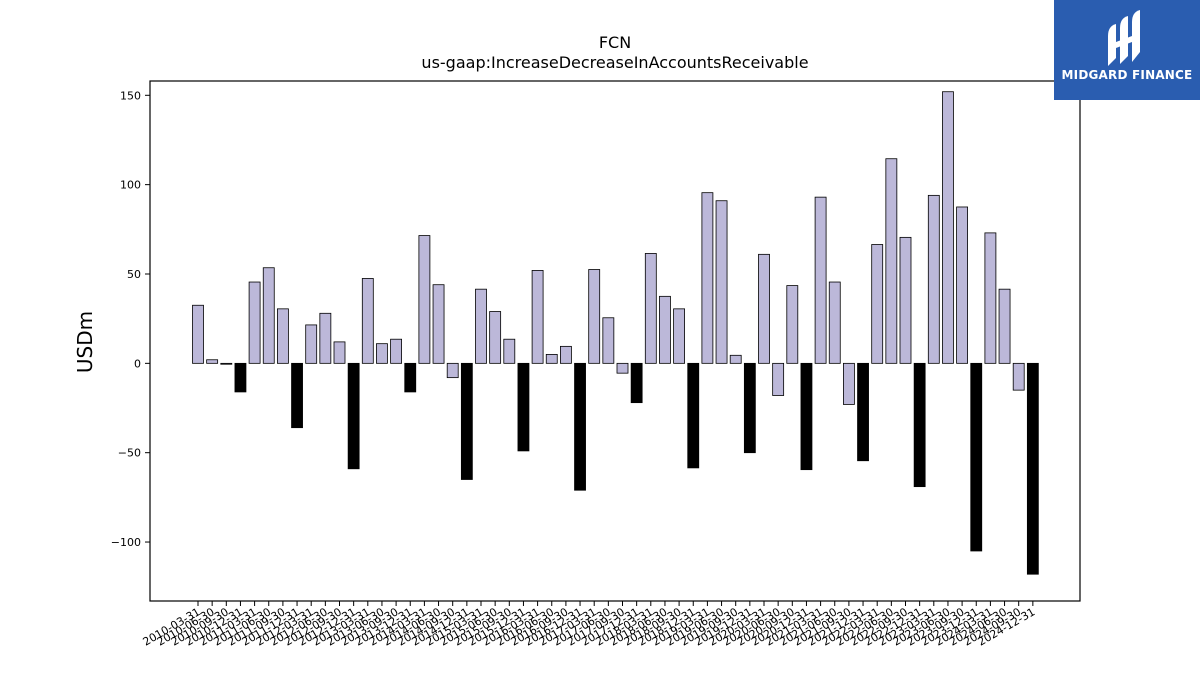 The image size is (1200, 675). Describe the element at coordinates (129, 453) in the screenshot. I see `y-tick-label: −50` at that location.